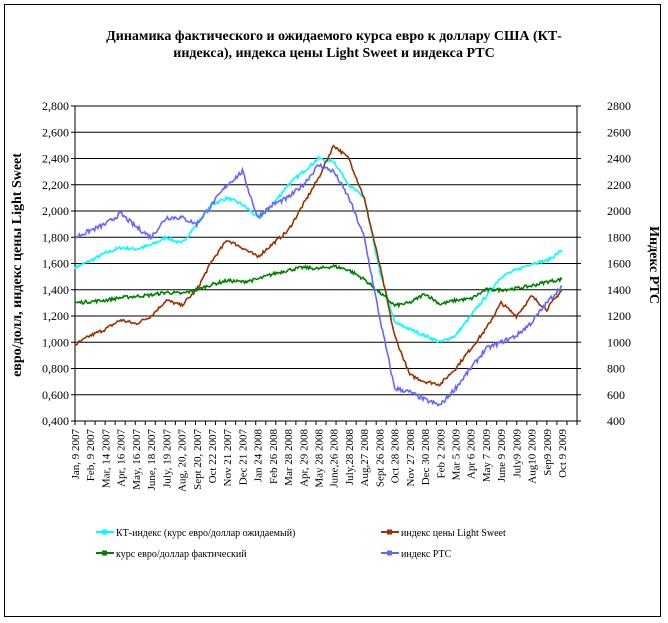  What do you see at coordinates (55, 106) in the screenshot?
I see `left-tick-label: 2,800` at bounding box center [55, 106].